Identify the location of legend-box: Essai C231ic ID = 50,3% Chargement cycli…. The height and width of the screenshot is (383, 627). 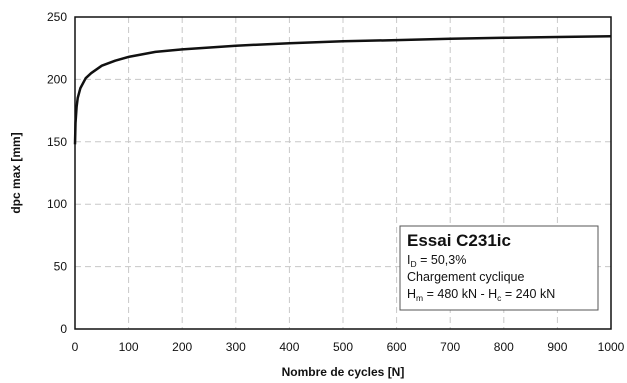
(499, 268).